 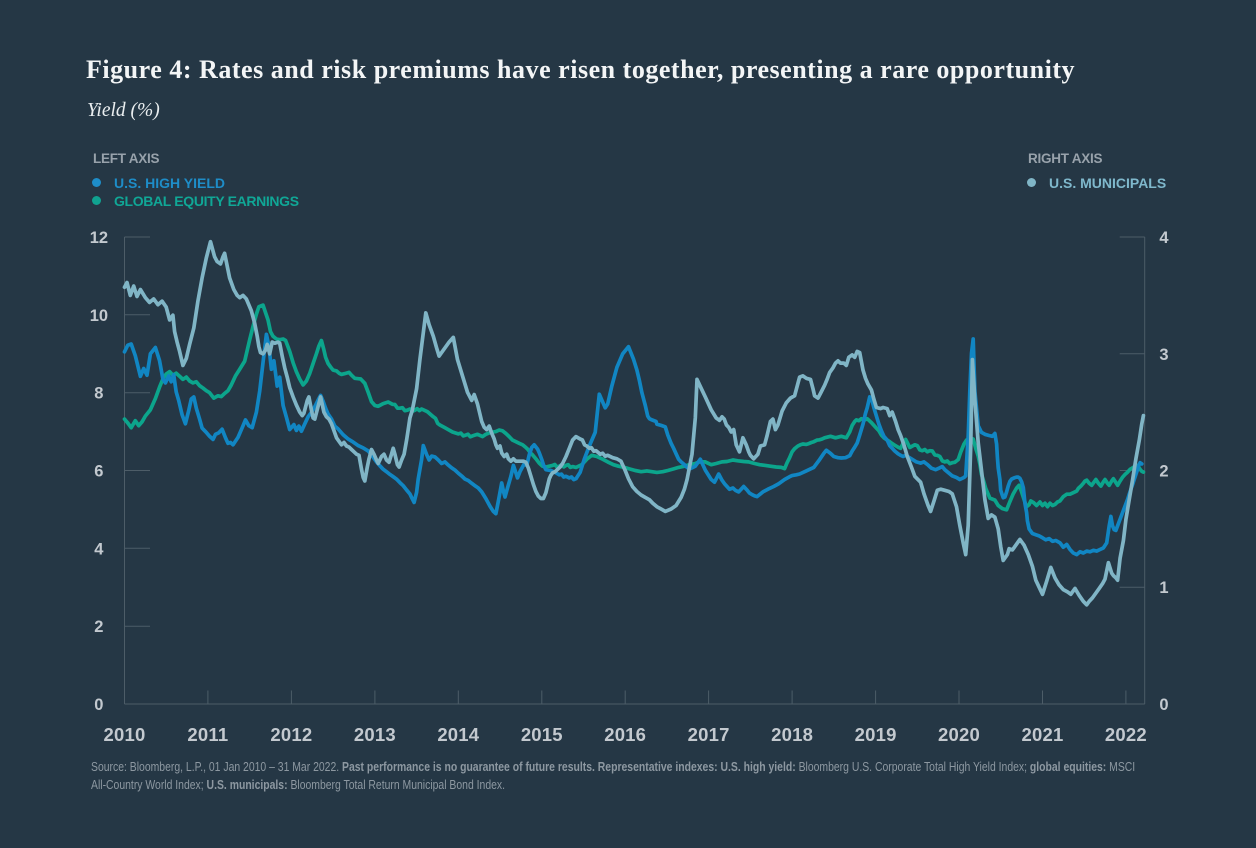 I want to click on svg-text: 3, so click(x=1163, y=355).